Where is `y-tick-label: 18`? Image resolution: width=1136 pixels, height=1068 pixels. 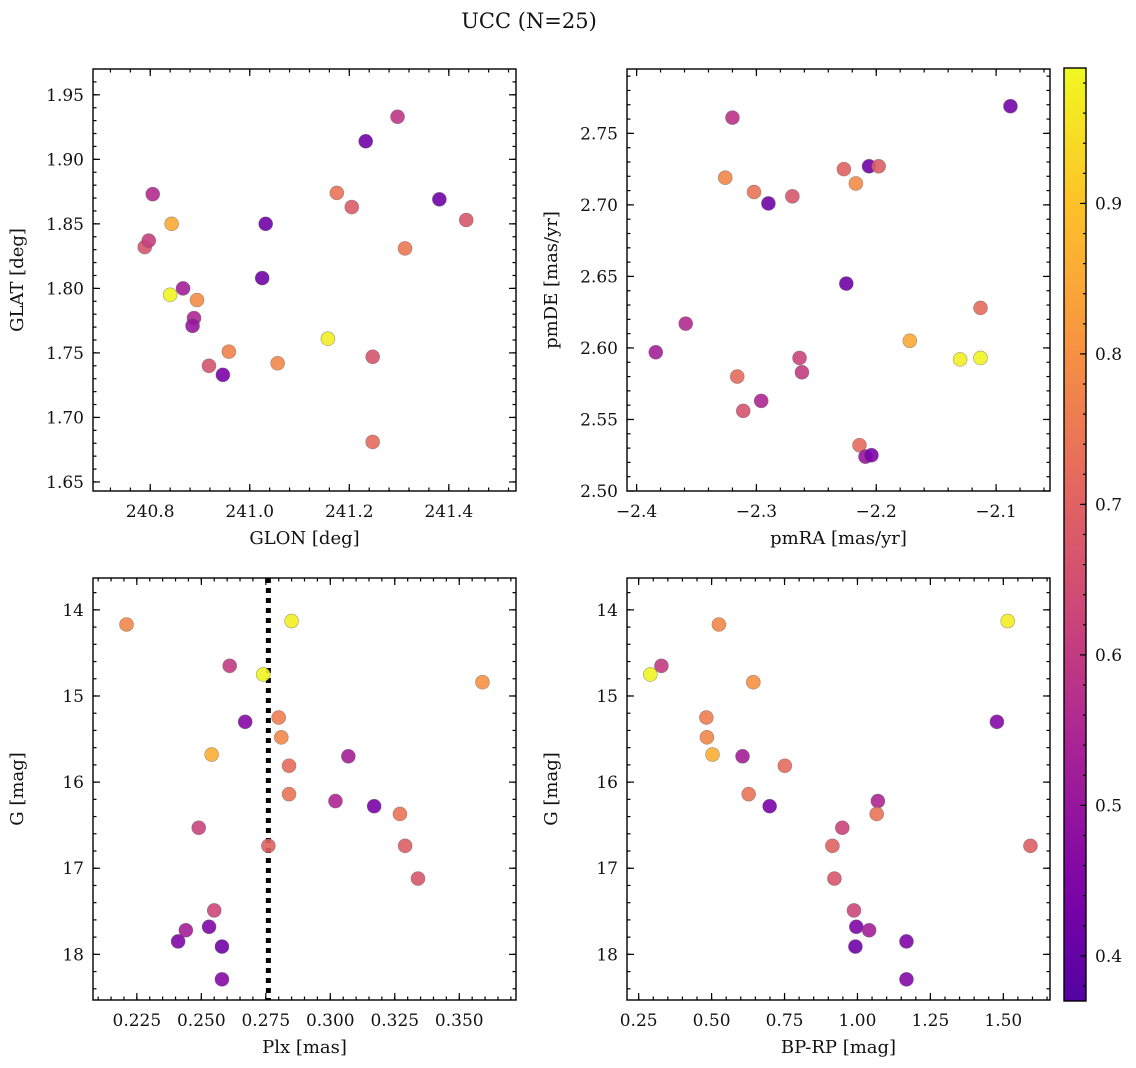 y-tick-label: 18 is located at coordinates (73, 955).